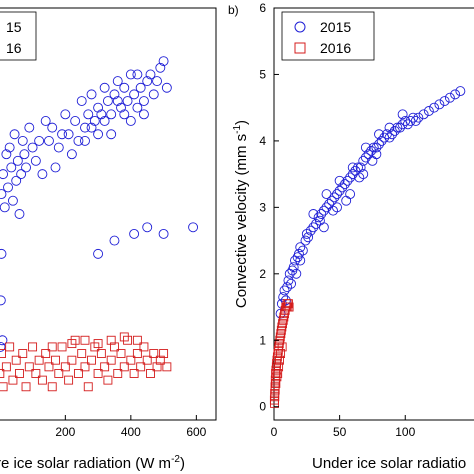  I want to click on panel-a-legend-box, so click(18, 36).